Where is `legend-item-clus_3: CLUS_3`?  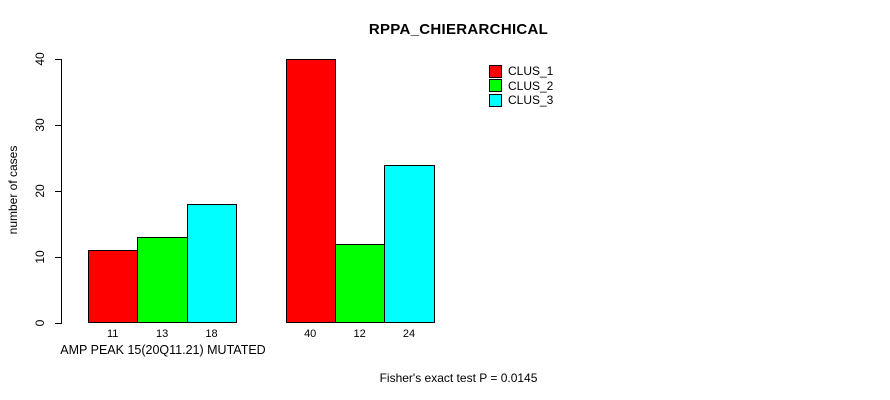
legend-item-clus_3: CLUS_3 is located at coordinates (521, 100).